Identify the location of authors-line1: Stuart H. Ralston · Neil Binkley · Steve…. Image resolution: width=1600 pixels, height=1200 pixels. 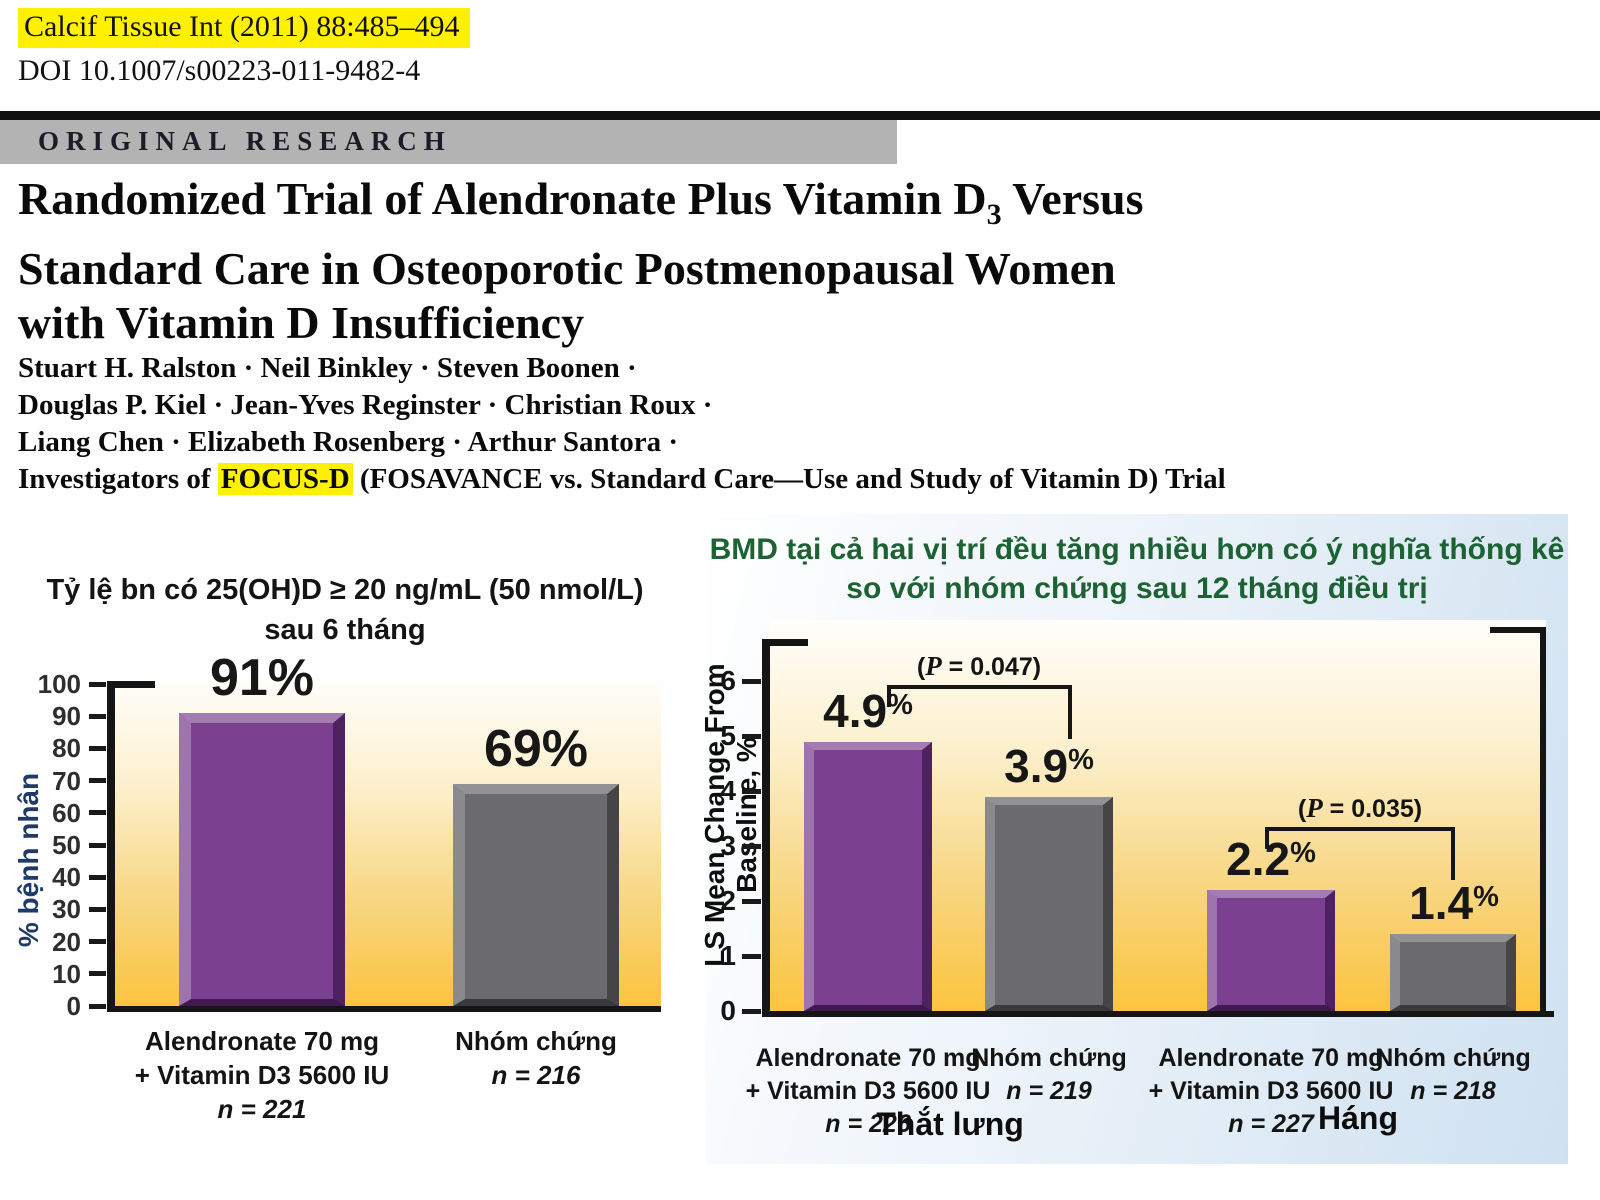
(327, 368).